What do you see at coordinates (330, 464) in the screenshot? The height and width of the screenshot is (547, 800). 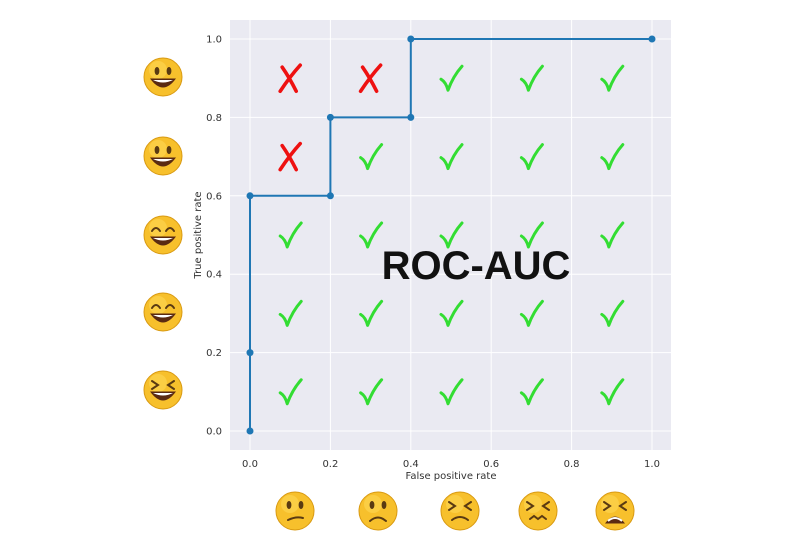 I see `x-tick-label: 0.2` at bounding box center [330, 464].